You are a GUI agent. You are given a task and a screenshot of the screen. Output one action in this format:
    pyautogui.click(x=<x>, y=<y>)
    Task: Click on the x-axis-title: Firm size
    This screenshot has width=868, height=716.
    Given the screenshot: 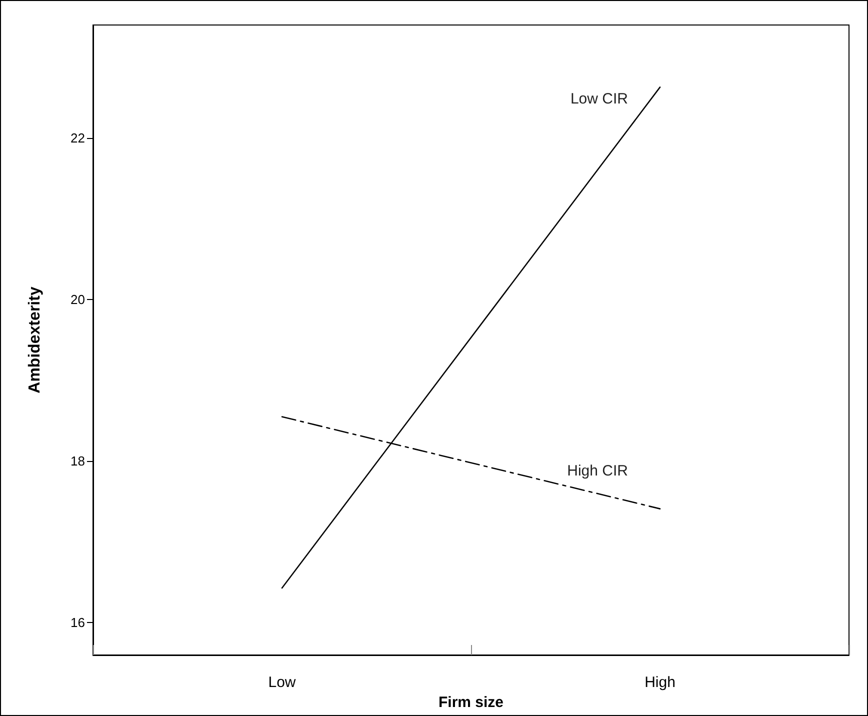 What is the action you would take?
    pyautogui.click(x=471, y=702)
    